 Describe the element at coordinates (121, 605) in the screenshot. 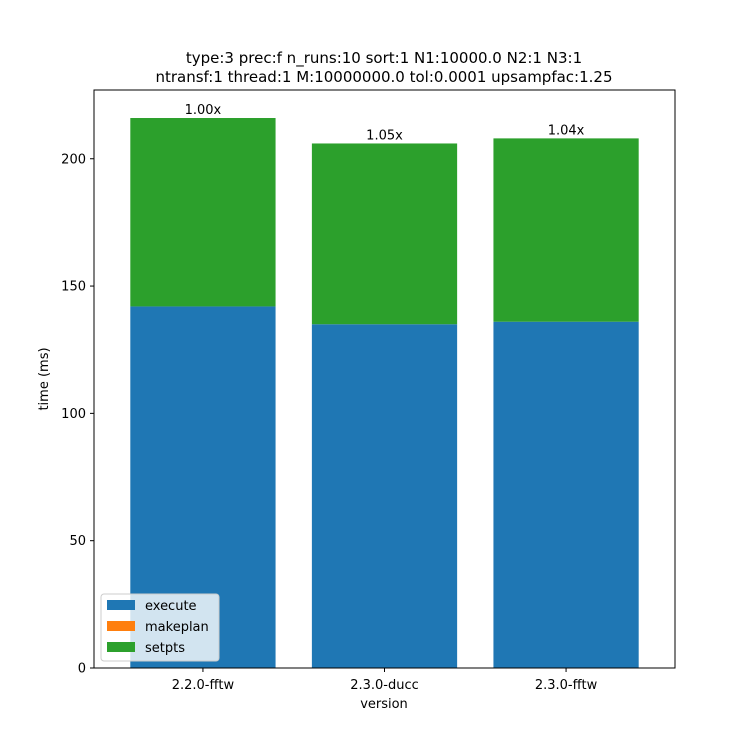

I see `legend-swatch-execute` at that location.